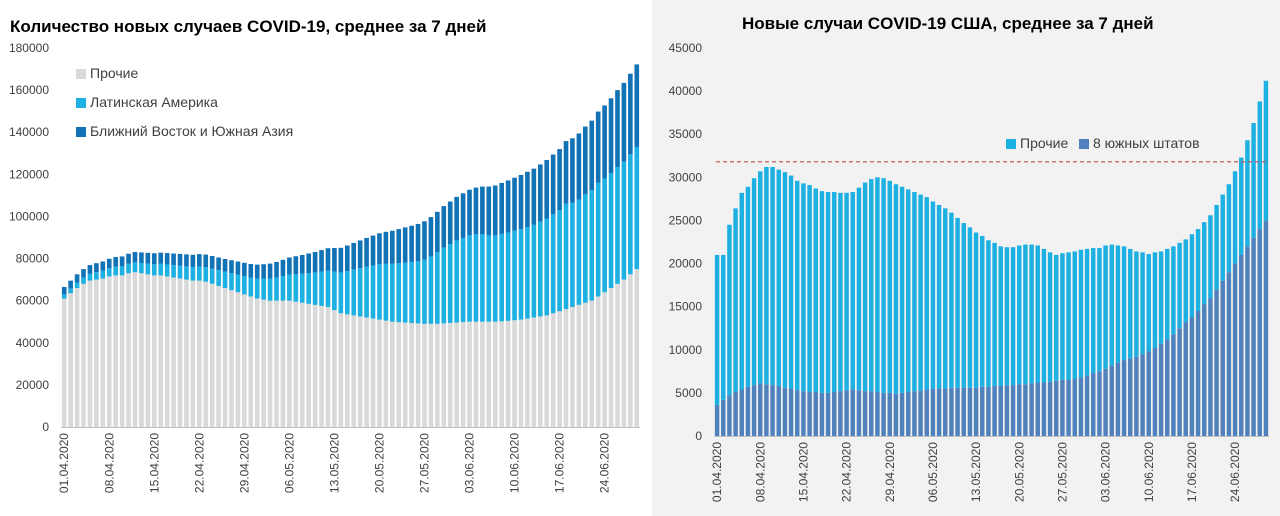 Image resolution: width=1280 pixels, height=516 pixels. I want to click on left-legend-swatch, so click(81, 132).